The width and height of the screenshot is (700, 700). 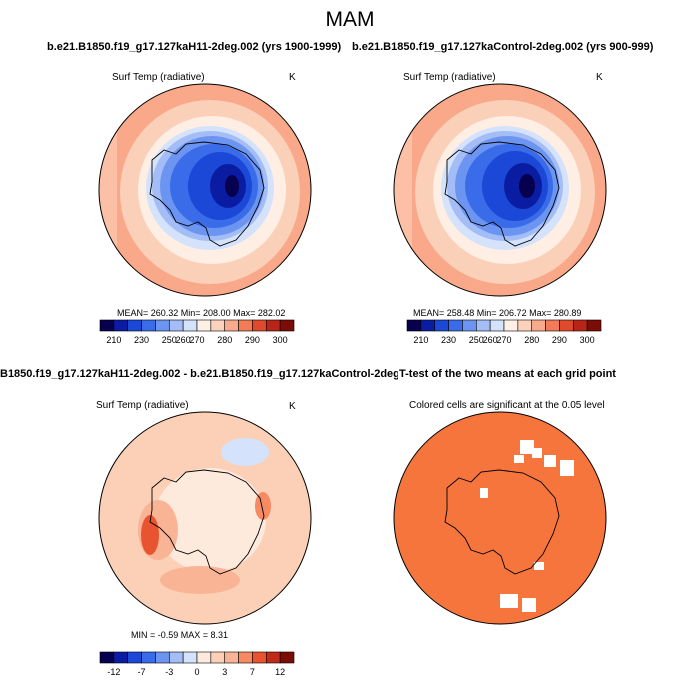 What do you see at coordinates (599, 77) in the screenshot?
I see `units-label-top-right: K` at bounding box center [599, 77].